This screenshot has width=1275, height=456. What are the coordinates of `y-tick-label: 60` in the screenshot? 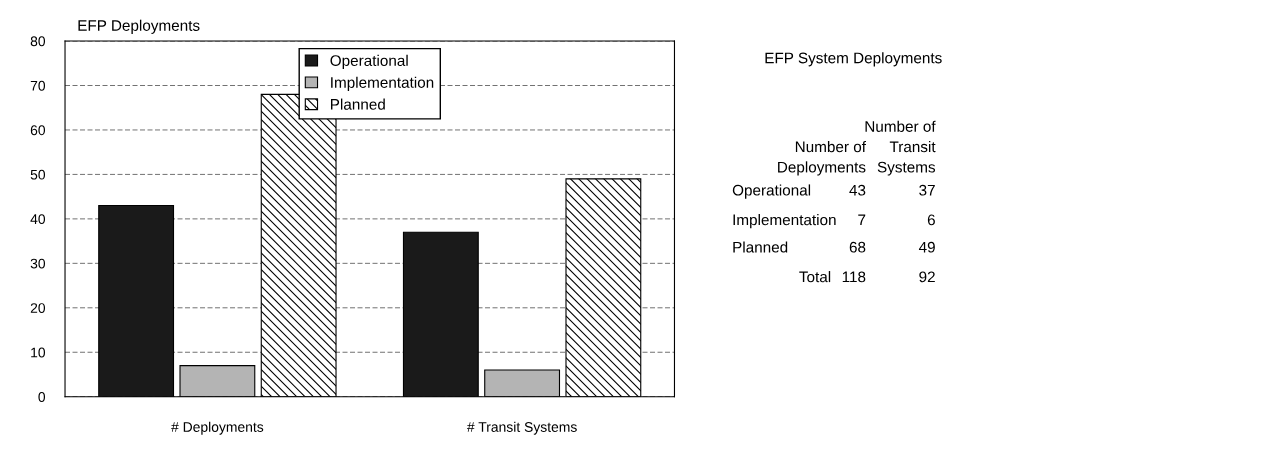 It's located at (38, 130).